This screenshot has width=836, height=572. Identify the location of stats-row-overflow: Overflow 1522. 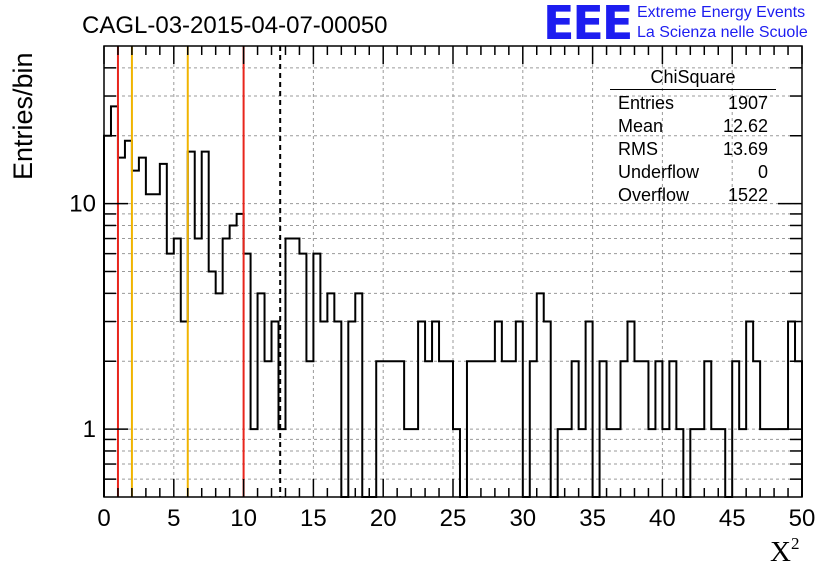
(693, 195).